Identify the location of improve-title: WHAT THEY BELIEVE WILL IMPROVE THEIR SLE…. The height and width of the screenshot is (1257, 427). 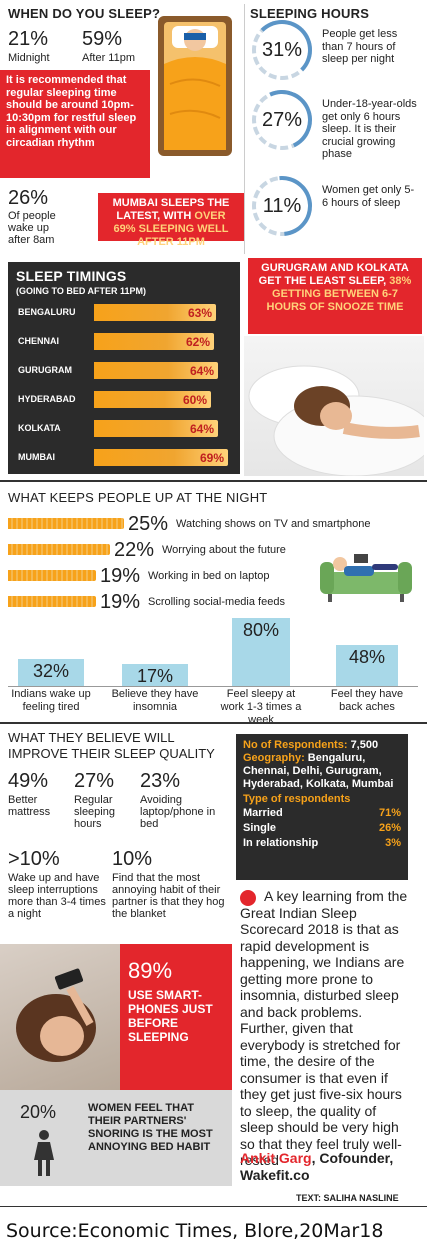
(111, 745).